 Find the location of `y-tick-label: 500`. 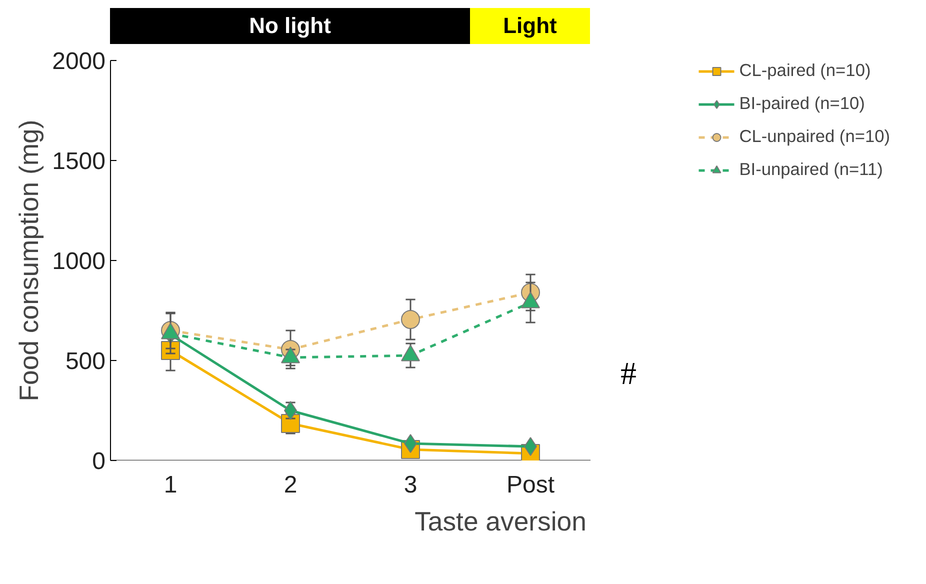

y-tick-label: 500 is located at coordinates (85, 361).